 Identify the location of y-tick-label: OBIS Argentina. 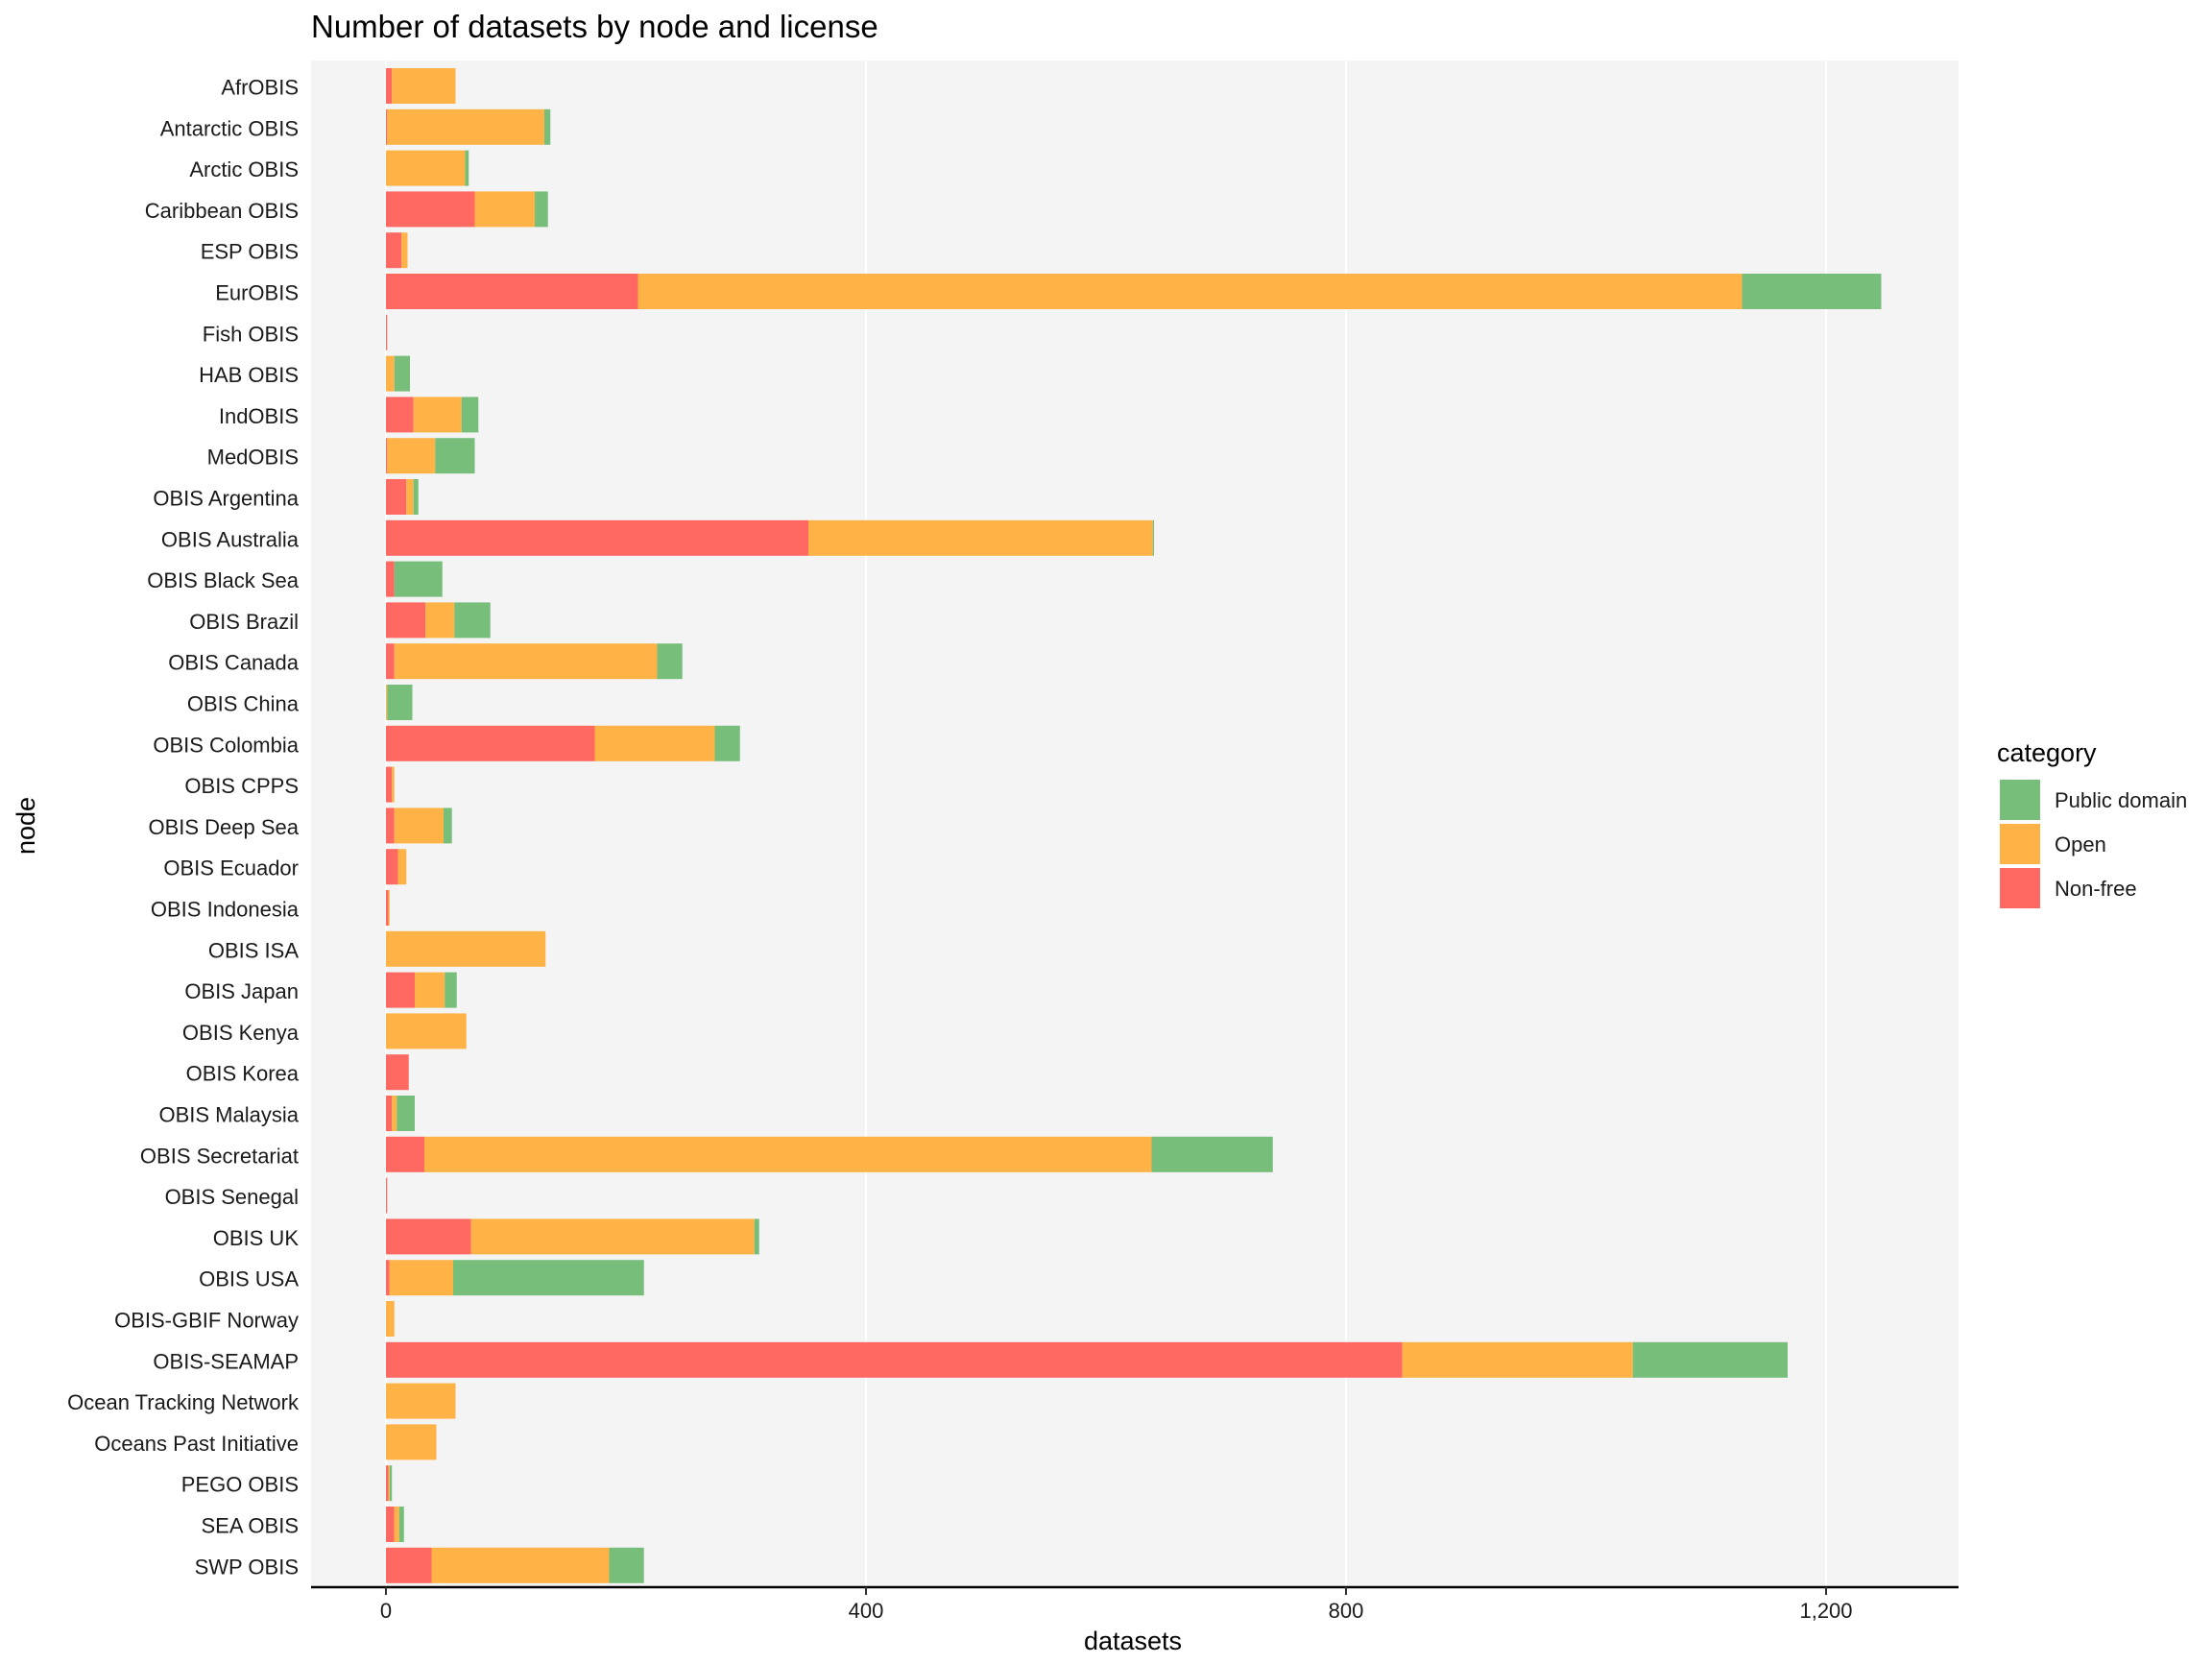
(226, 499).